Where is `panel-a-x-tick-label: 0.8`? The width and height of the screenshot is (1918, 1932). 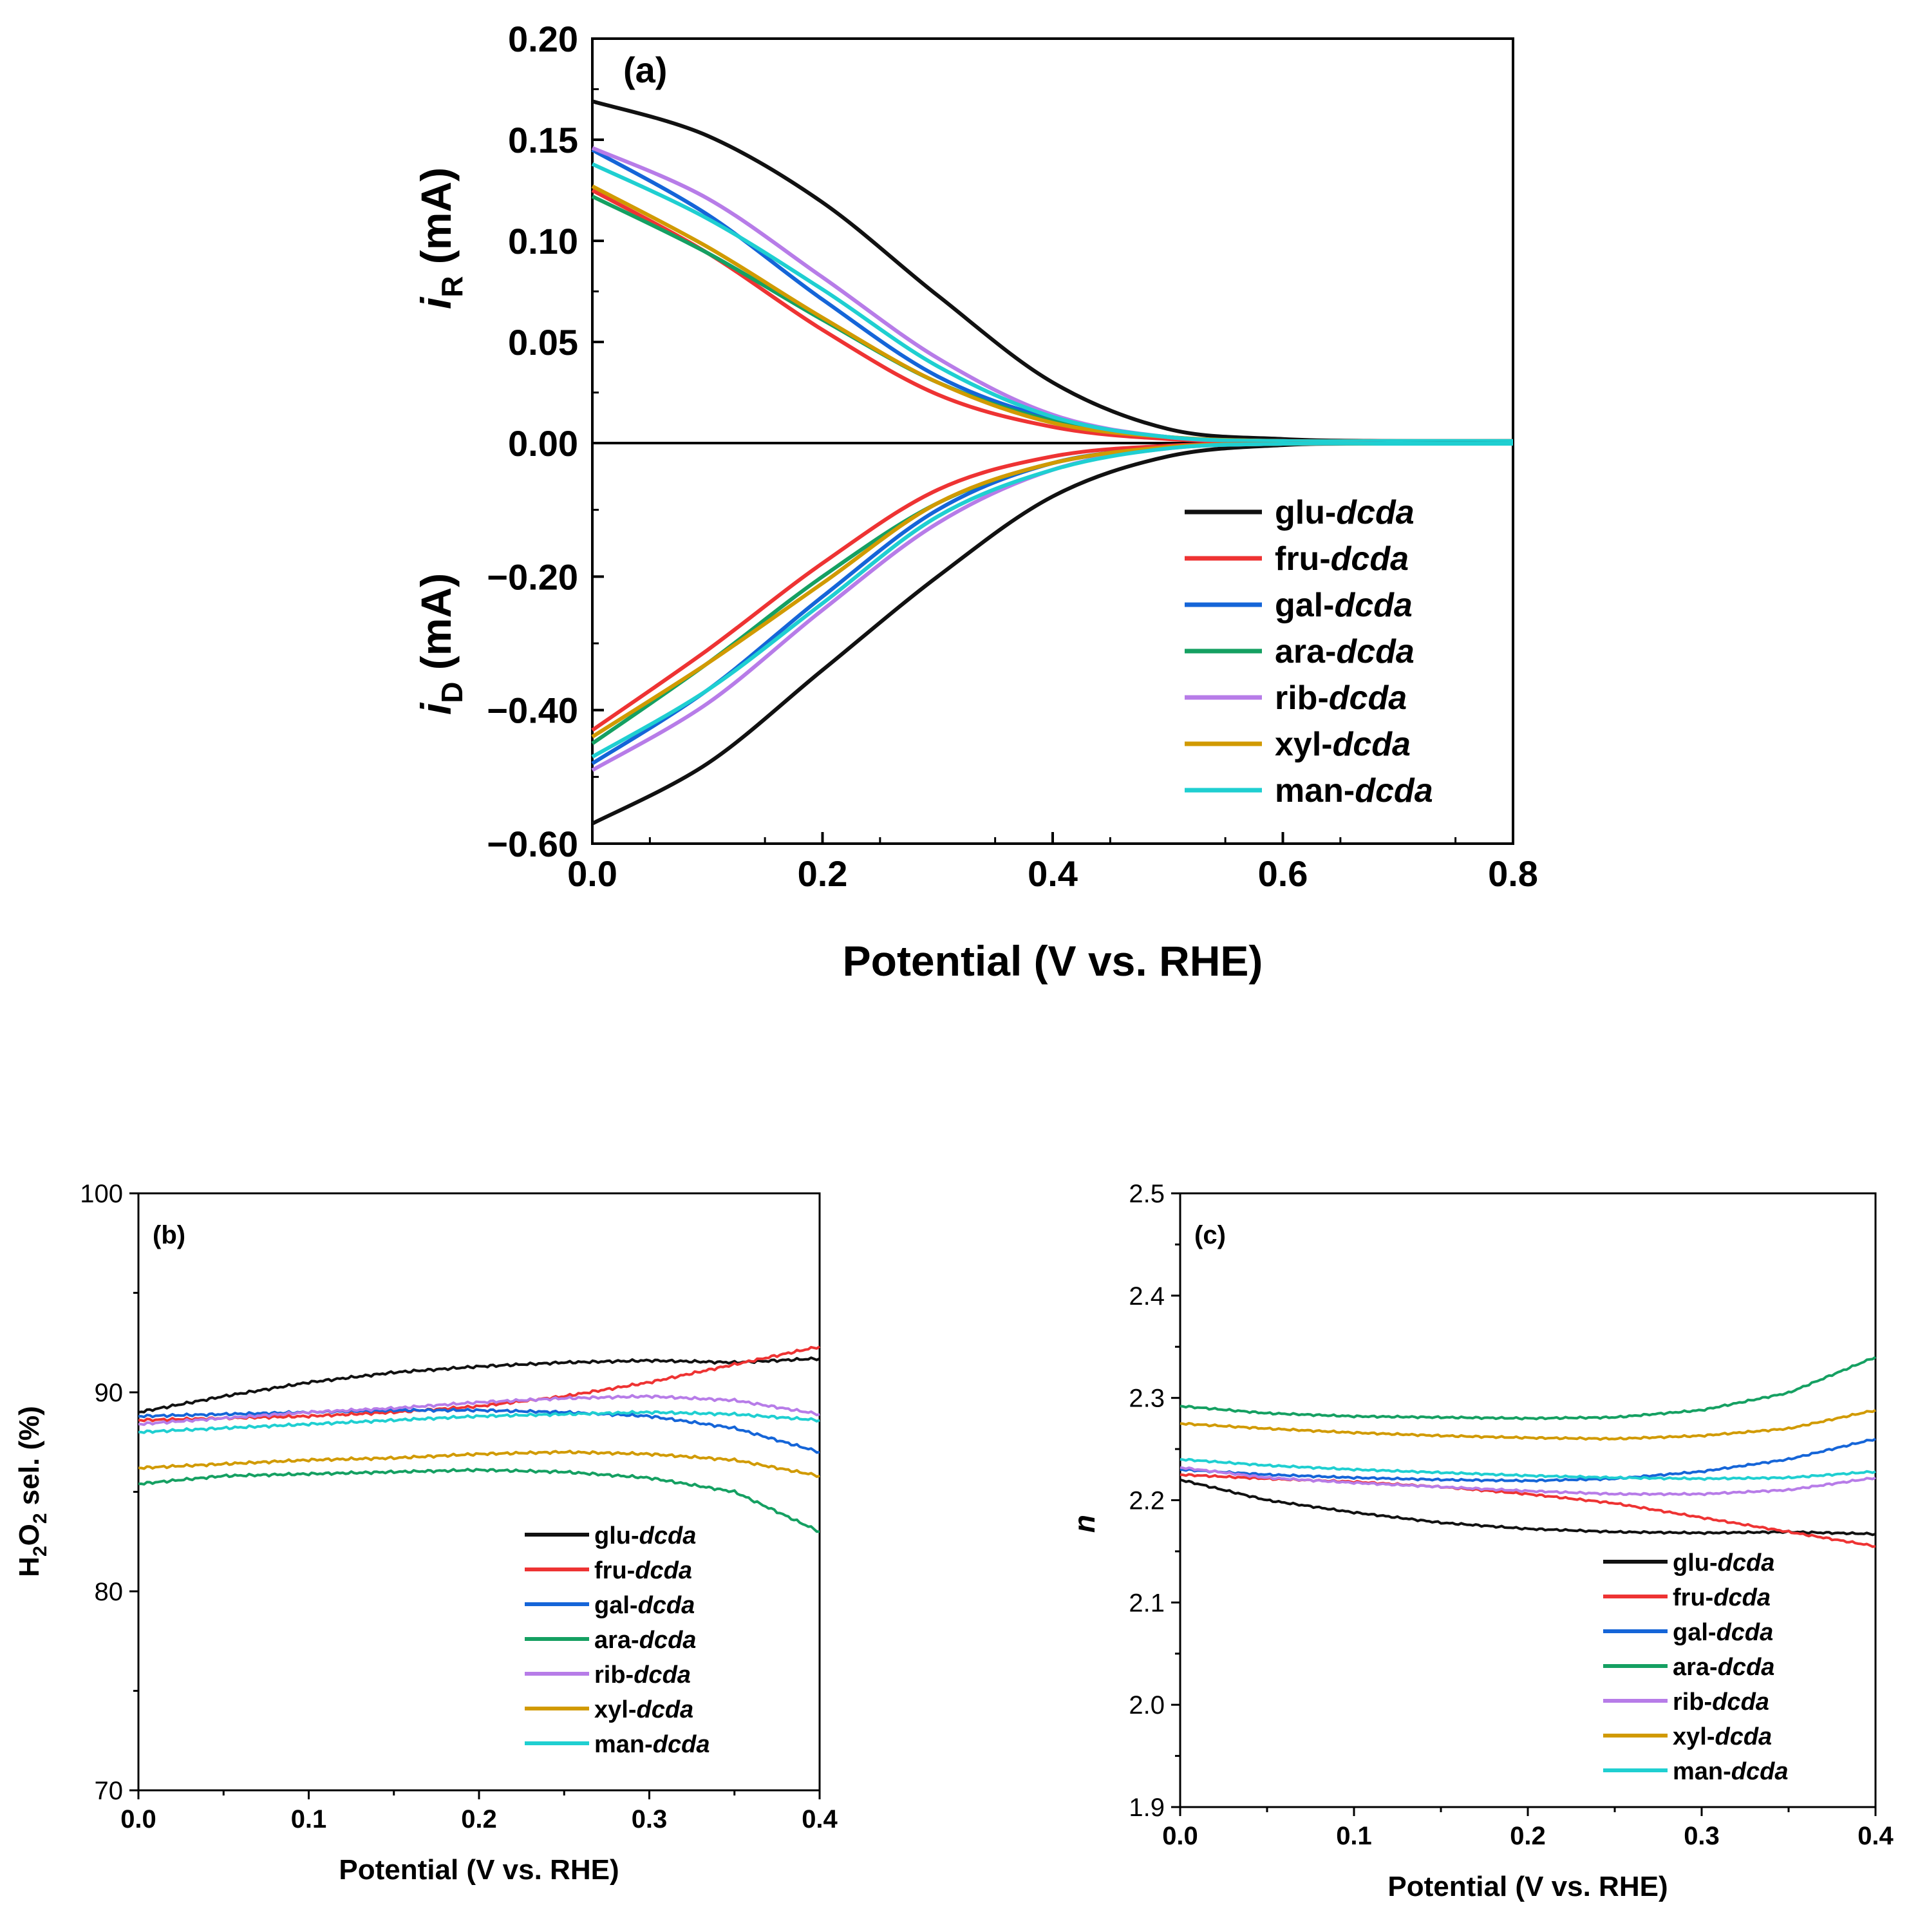
panel-a-x-tick-label: 0.8 is located at coordinates (1513, 874).